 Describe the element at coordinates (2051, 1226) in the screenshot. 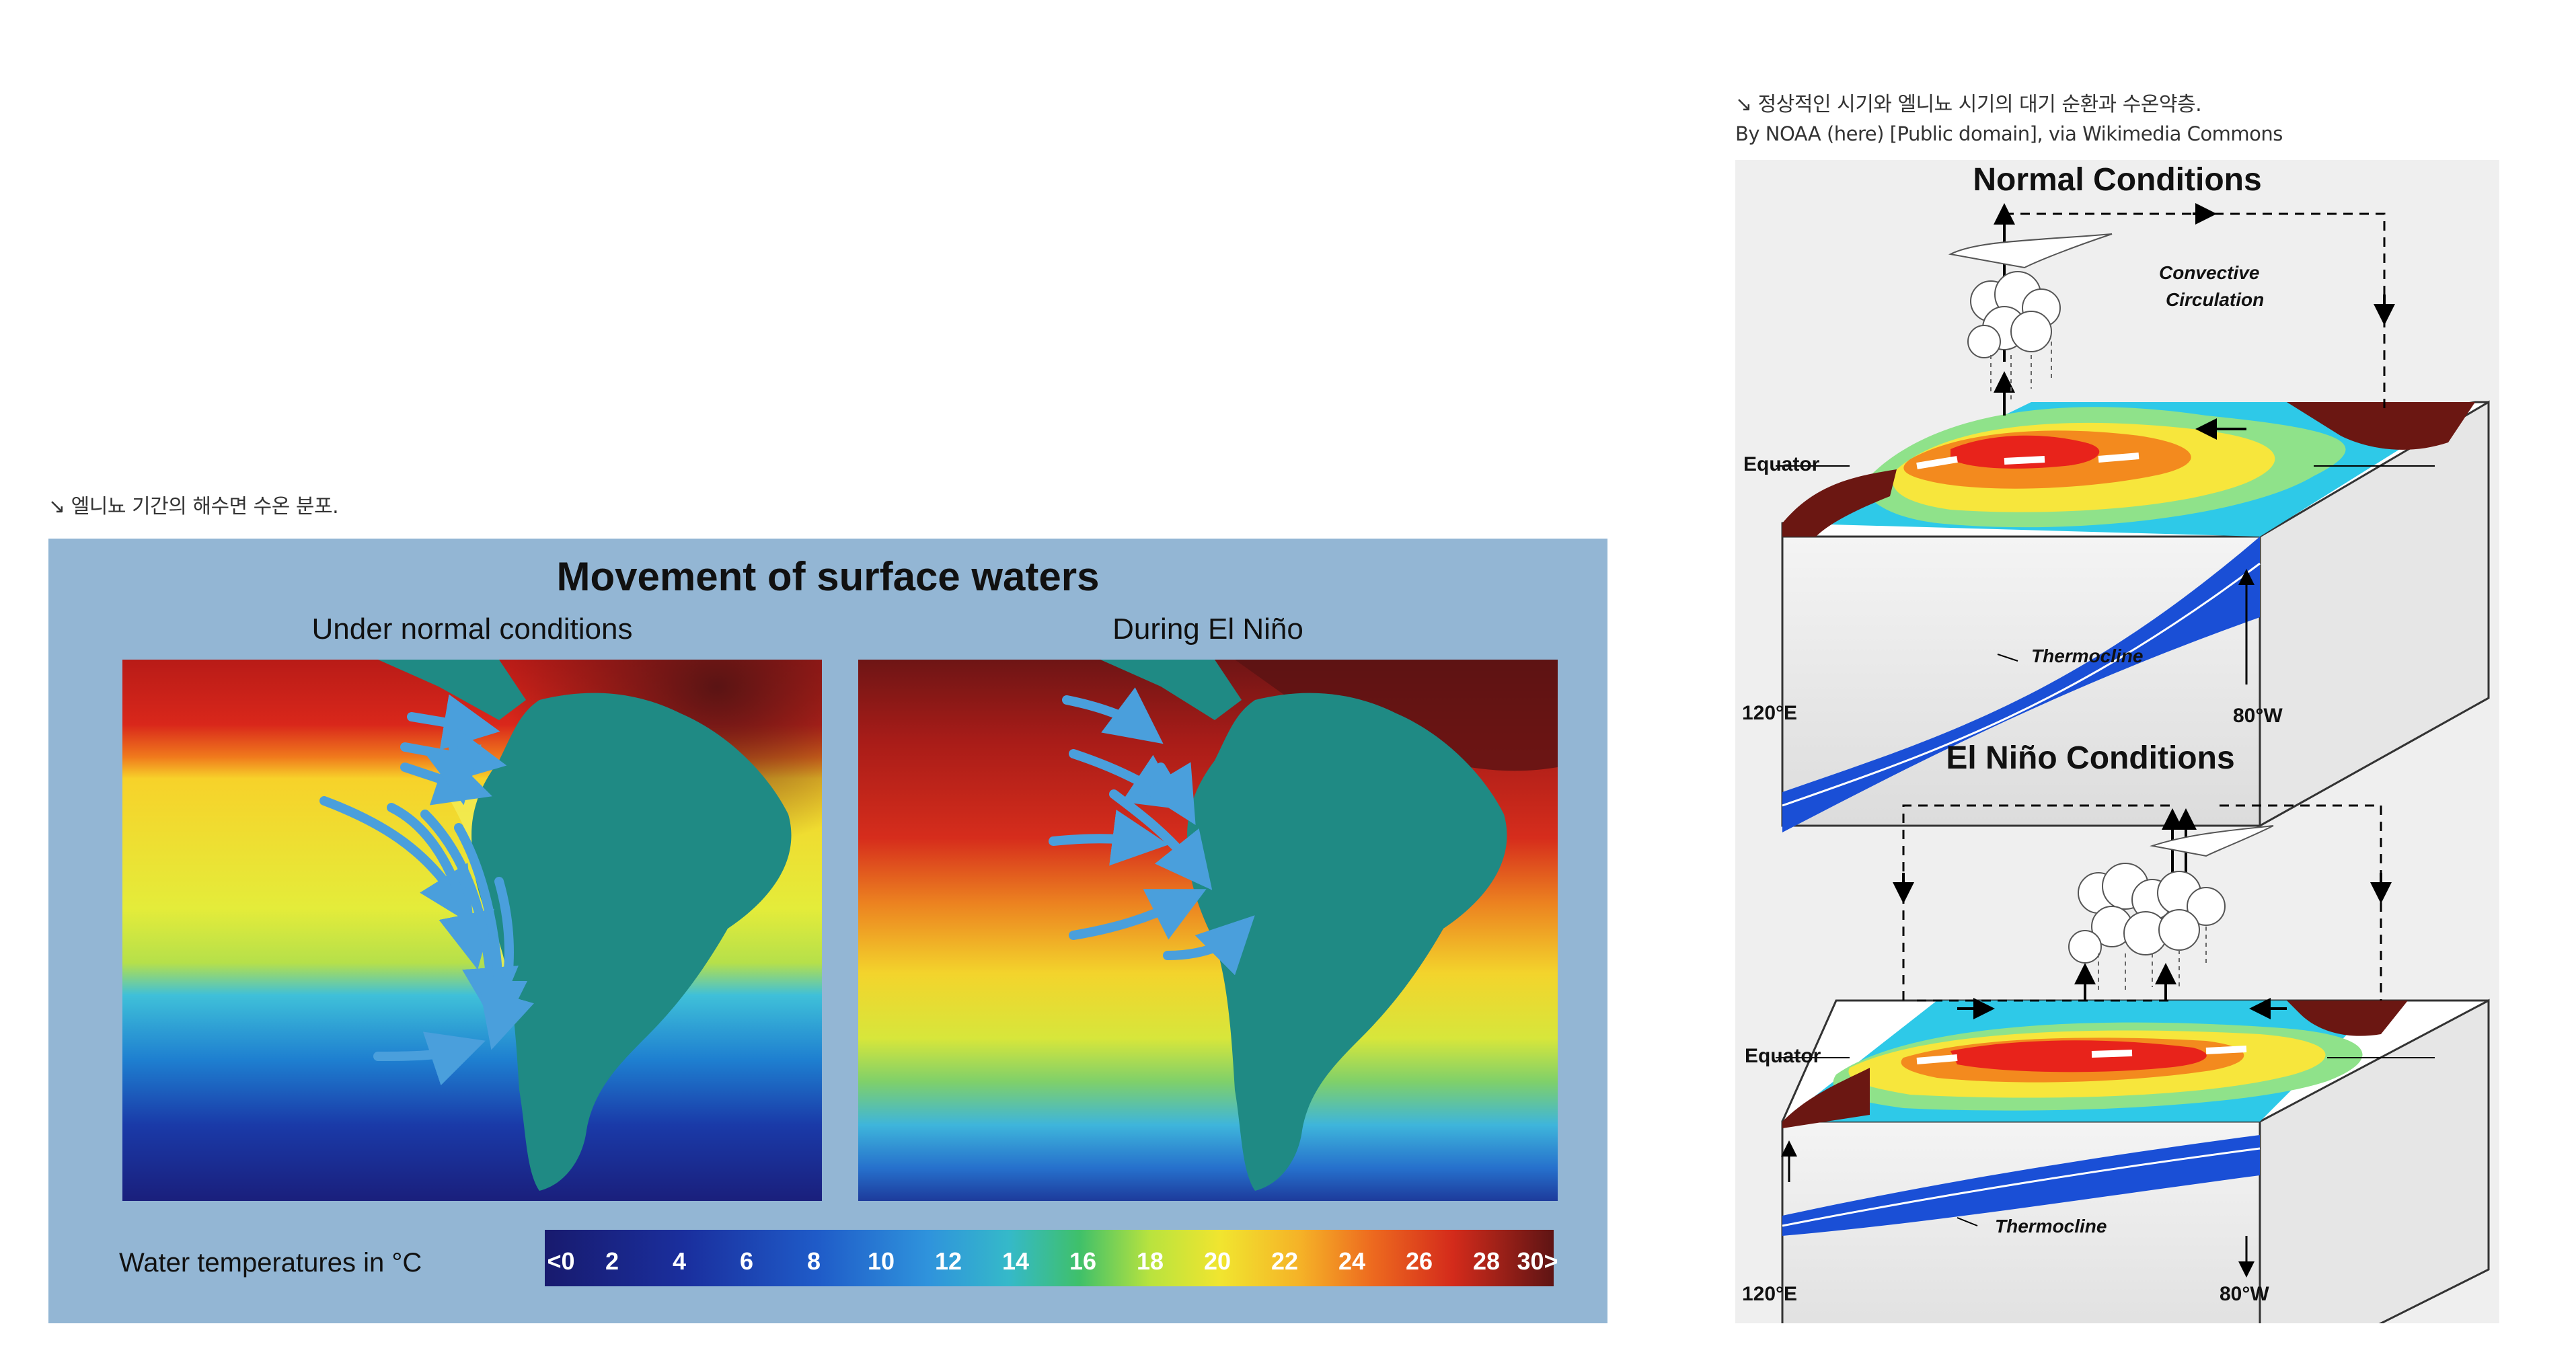

I see `thermocline-label-elnino: Thermocline` at that location.